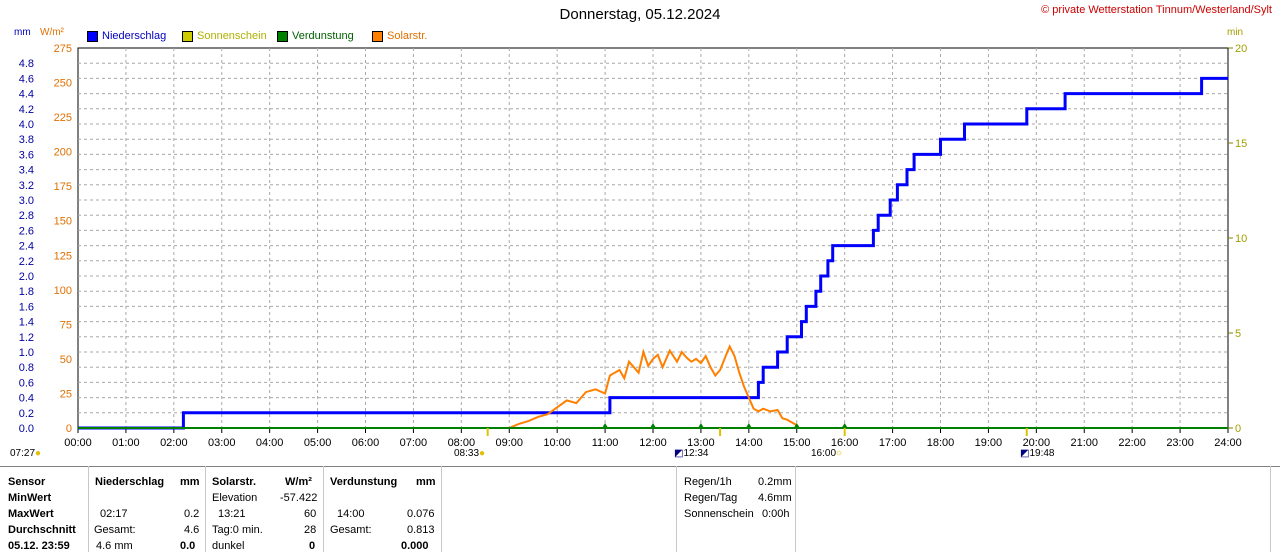 The height and width of the screenshot is (552, 1280). Describe the element at coordinates (192, 514) in the screenshot. I see `table-cell: 0.2` at that location.